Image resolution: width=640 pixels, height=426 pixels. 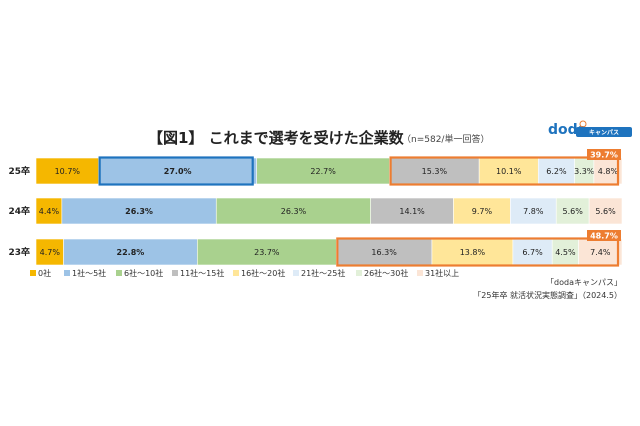 I want to click on data-label: 6.2%, so click(x=556, y=171).